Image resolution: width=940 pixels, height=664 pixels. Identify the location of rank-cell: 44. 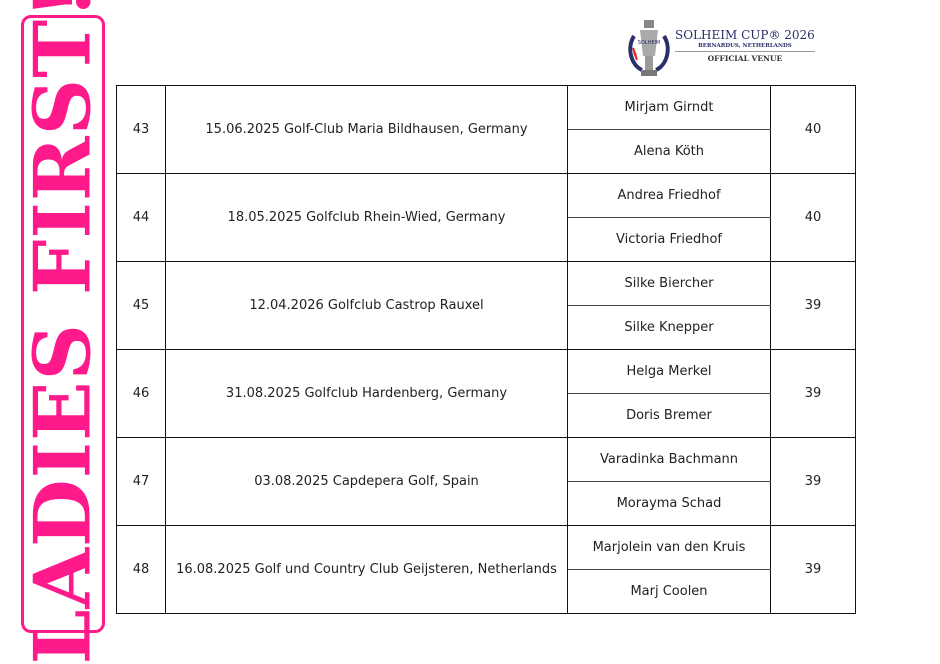
(141, 217).